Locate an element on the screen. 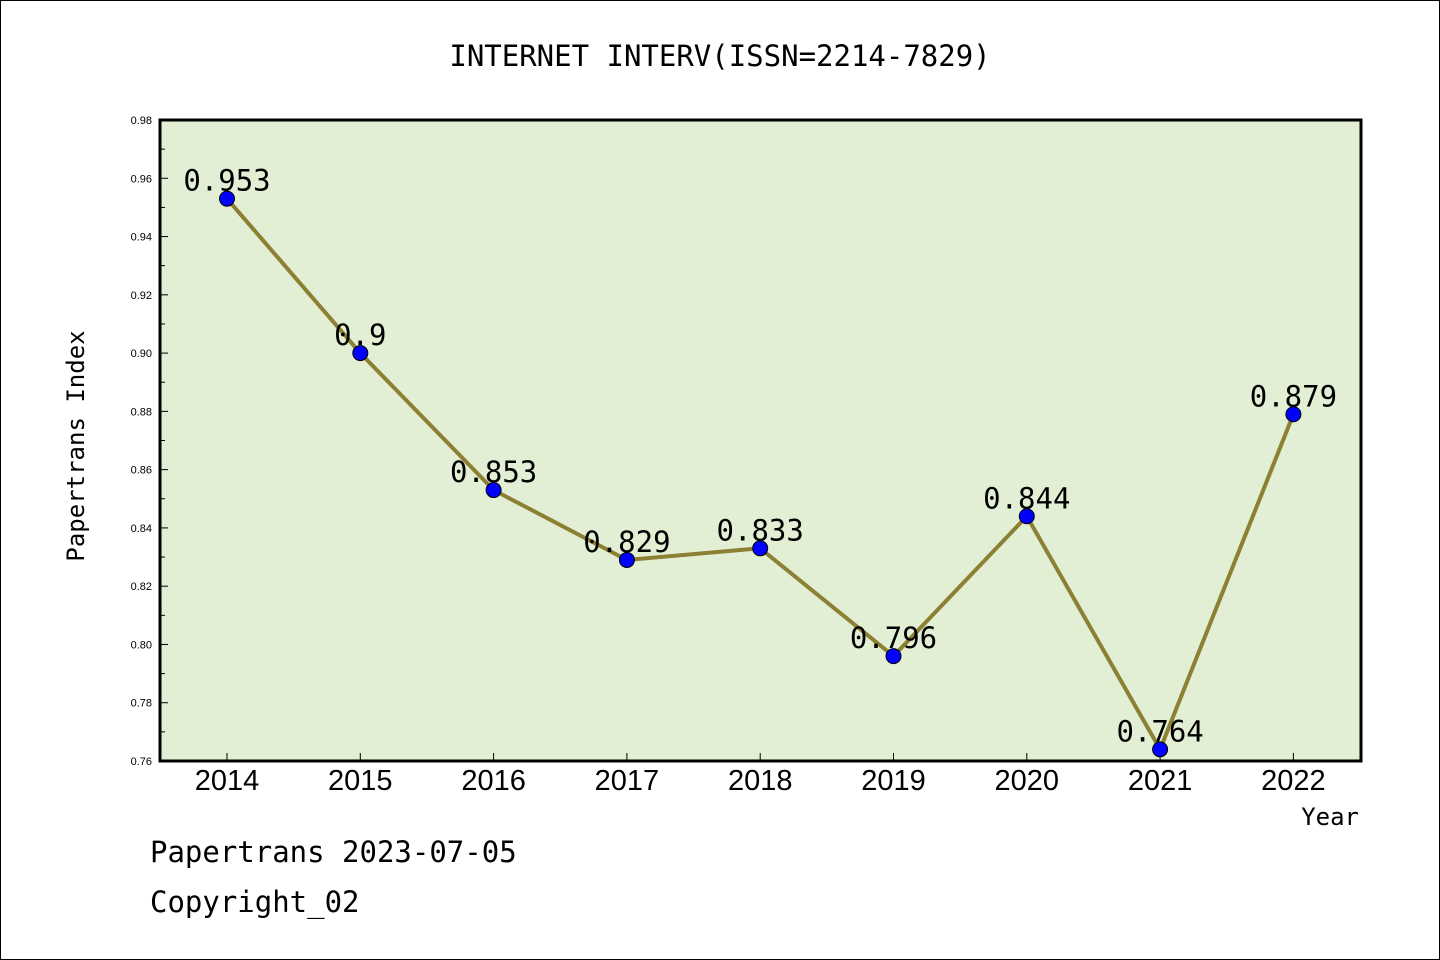  data-label: 0.844 is located at coordinates (1026, 498).